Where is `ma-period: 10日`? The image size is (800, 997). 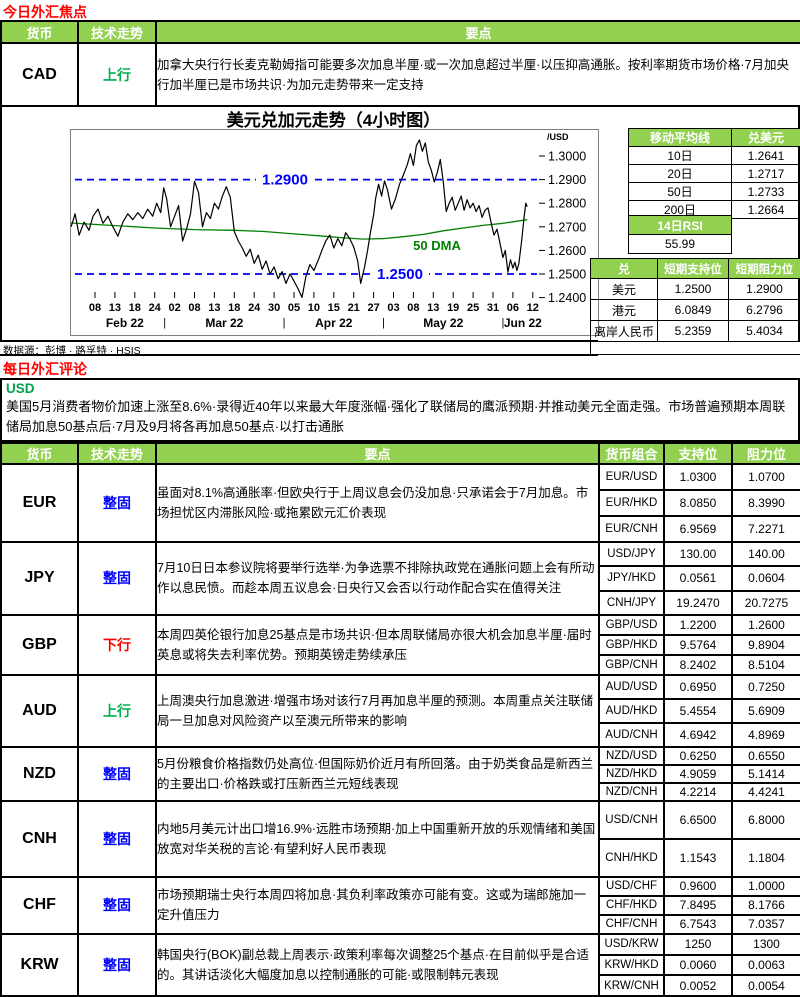
ma-period: 10日 is located at coordinates (680, 156).